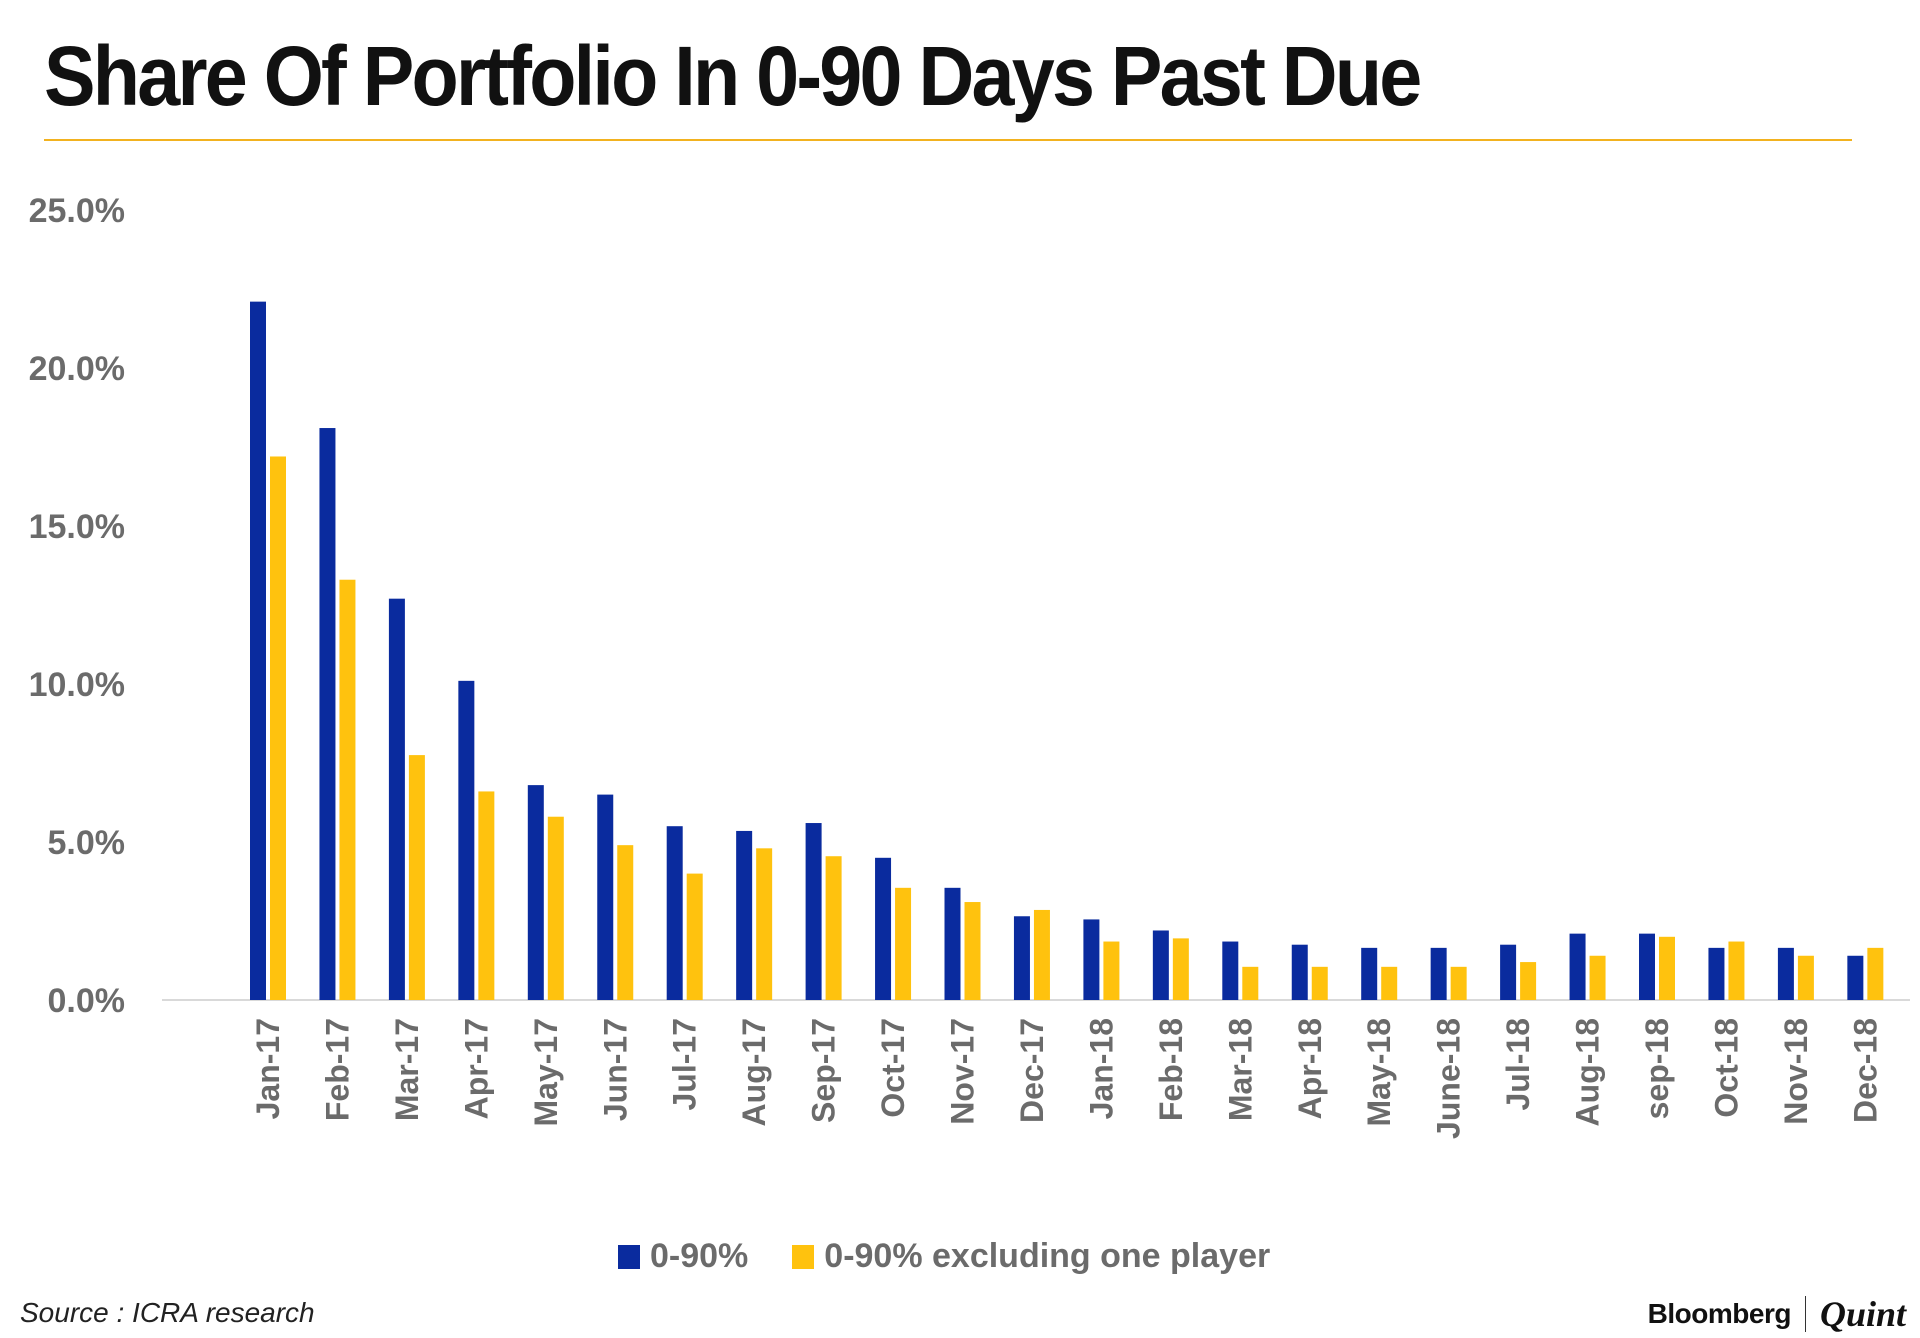 The height and width of the screenshot is (1338, 1920). I want to click on x-tick-label: May-18, so click(1379, 1072).